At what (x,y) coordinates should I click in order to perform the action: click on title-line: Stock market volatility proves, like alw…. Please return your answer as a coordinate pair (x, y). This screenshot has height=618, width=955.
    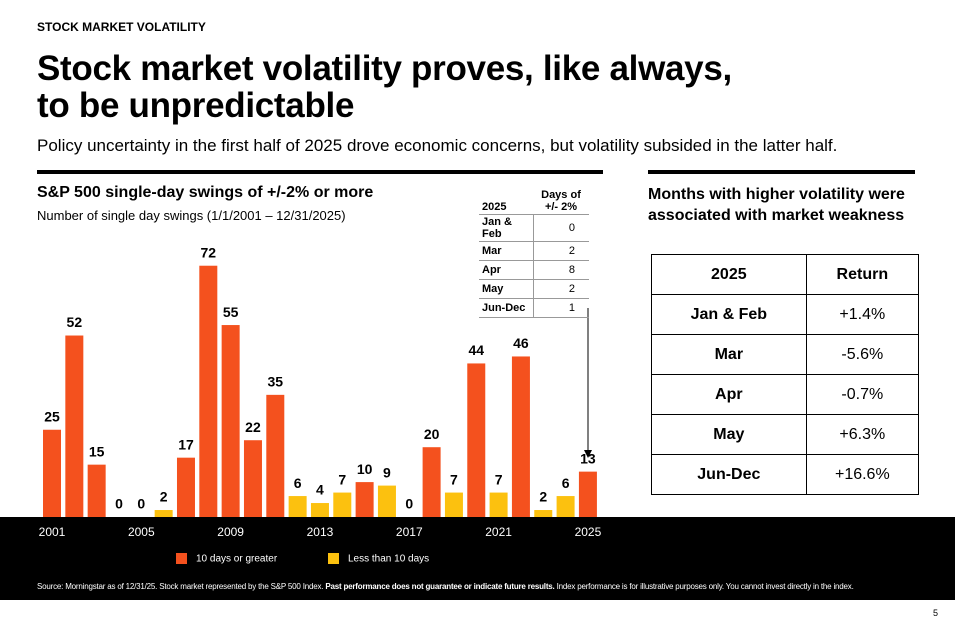
    Looking at the image, I should click on (384, 68).